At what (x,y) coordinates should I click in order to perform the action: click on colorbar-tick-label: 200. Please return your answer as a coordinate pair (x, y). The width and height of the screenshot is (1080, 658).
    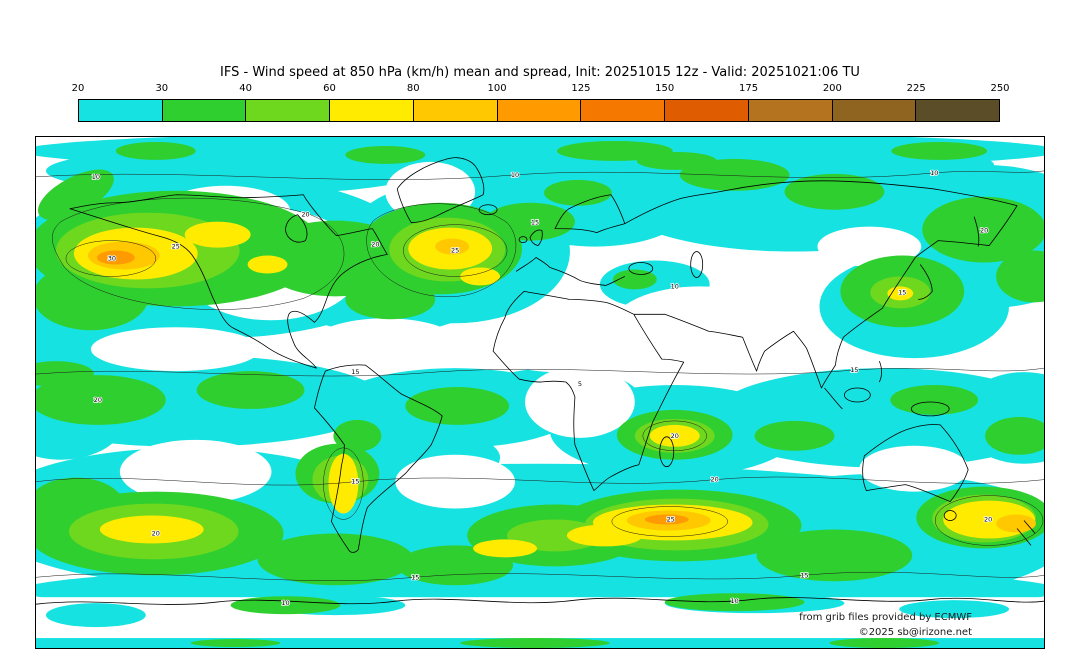
    Looking at the image, I should click on (832, 88).